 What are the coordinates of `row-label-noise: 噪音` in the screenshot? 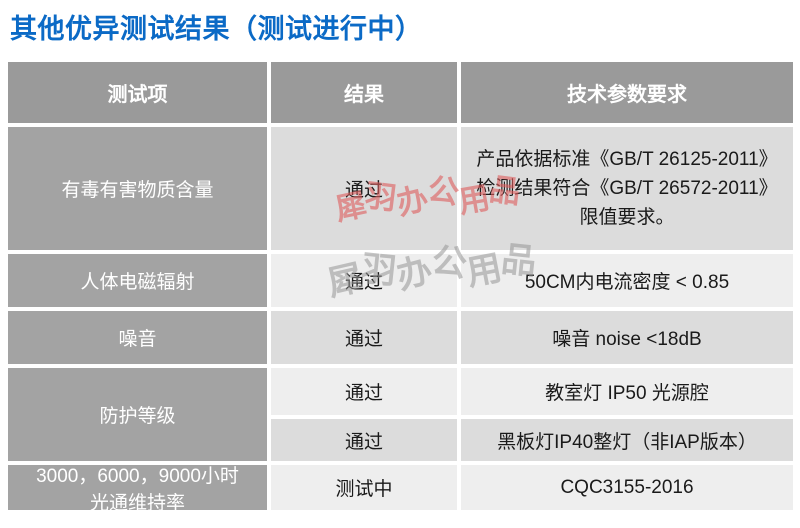 It's located at (137, 337).